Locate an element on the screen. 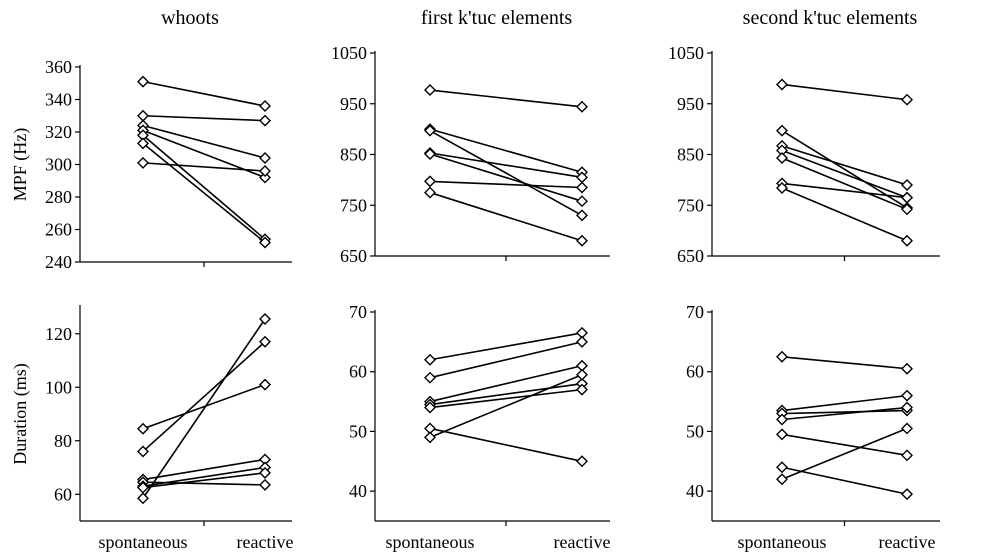 This screenshot has height=554, width=986. y-tick-label: 280 is located at coordinates (58, 197).